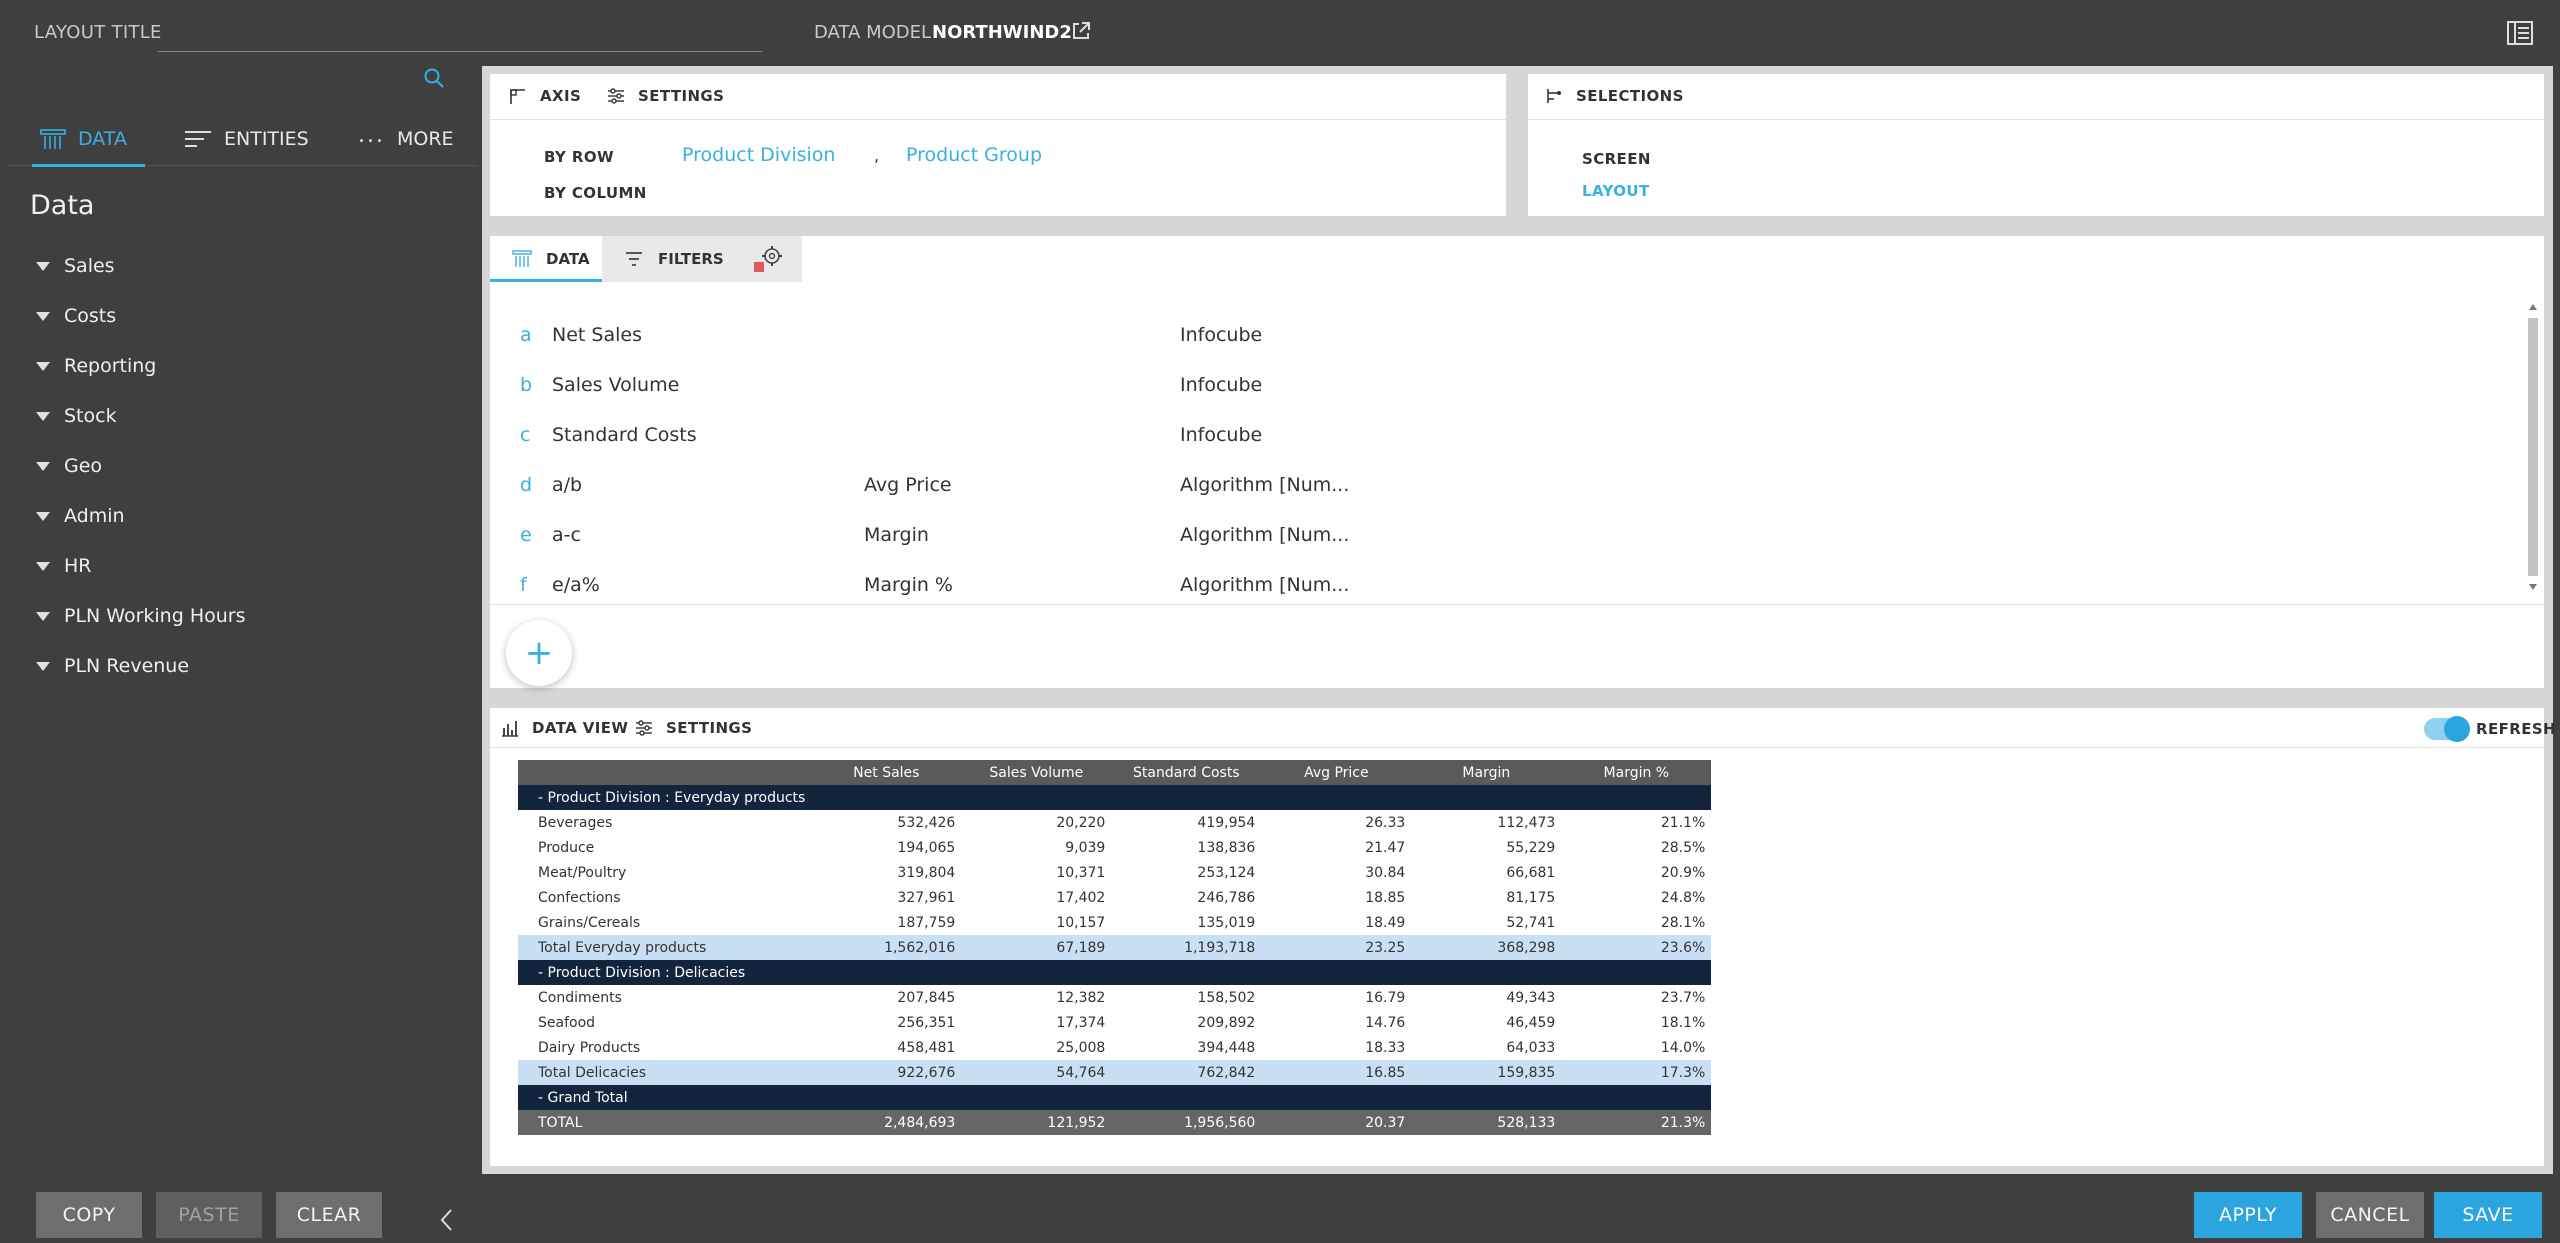 The width and height of the screenshot is (2560, 1243). I want to click on tab-axis: AXIS, so click(544, 96).